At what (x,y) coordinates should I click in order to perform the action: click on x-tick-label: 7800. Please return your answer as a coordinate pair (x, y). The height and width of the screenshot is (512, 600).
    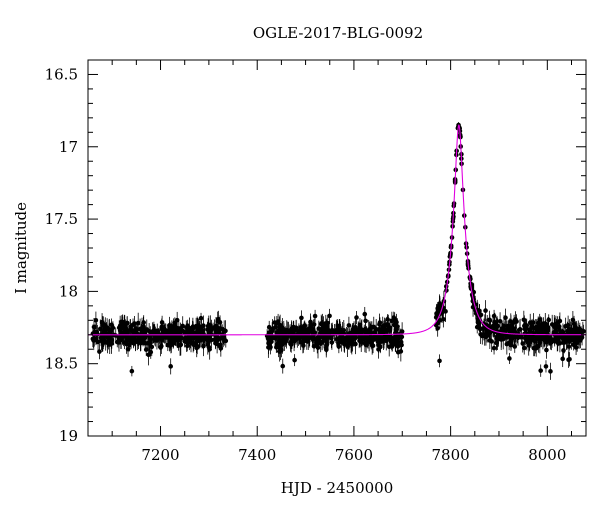
    Looking at the image, I should click on (451, 455).